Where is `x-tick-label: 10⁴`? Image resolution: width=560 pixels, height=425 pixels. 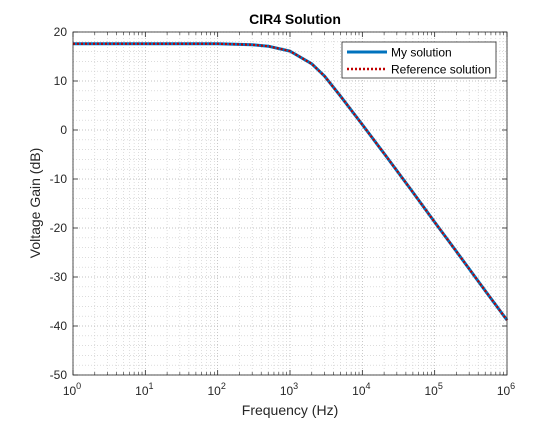 x-tick-label: 10⁴ is located at coordinates (361, 389).